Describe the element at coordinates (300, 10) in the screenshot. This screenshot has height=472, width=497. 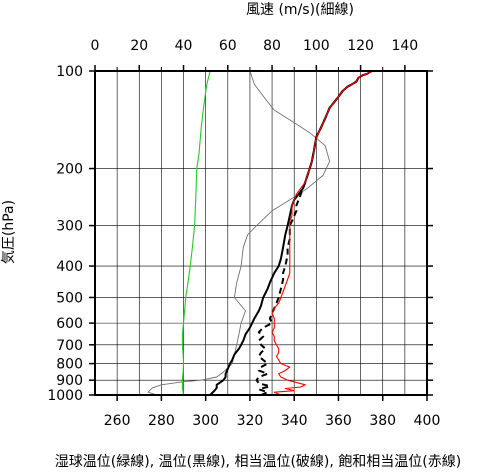
I see `top-axis-title: 風速 (m/s)(細線)` at that location.